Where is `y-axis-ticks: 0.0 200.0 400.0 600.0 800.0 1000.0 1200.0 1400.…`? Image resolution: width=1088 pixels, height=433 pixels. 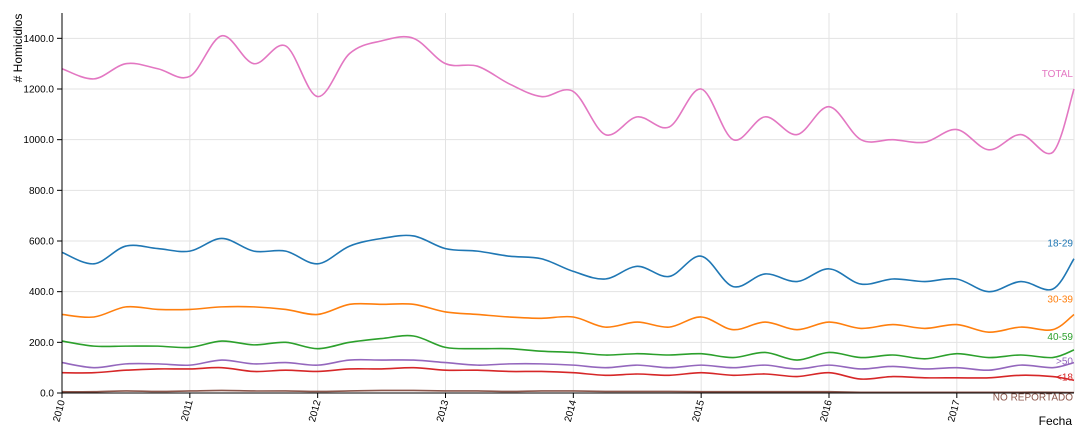
y-axis-ticks: 0.0 200.0 400.0 600.0 800.0 1000.0 1200.0 1400.… is located at coordinates (42, 217).